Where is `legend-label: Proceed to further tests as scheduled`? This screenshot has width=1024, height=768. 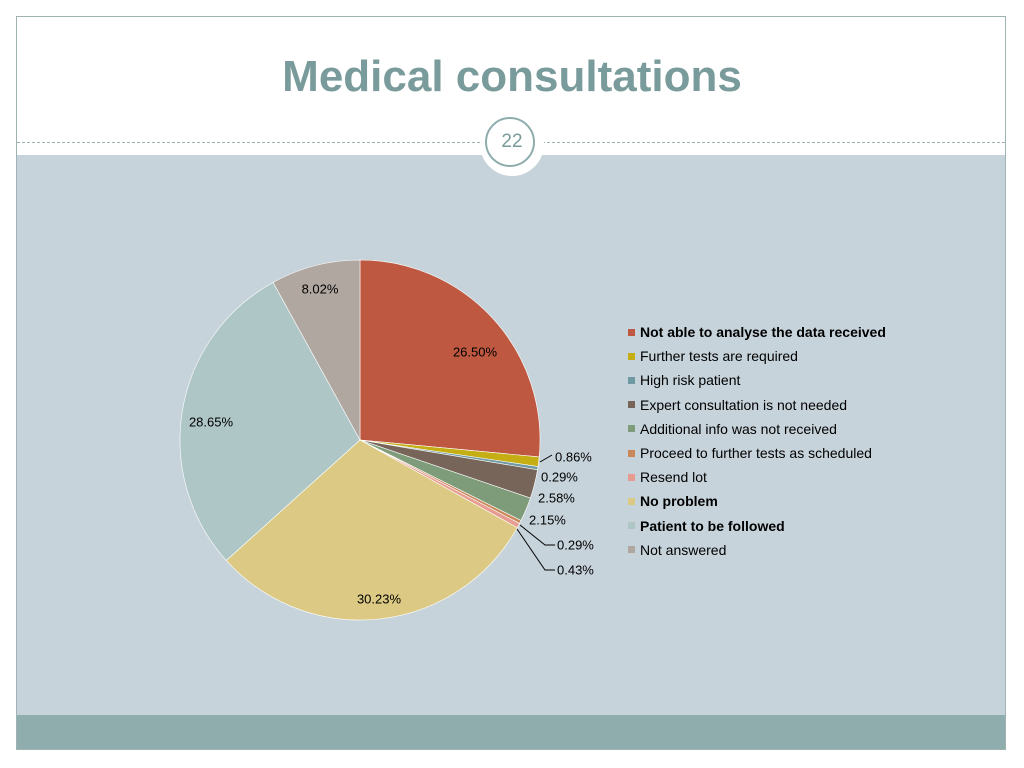
legend-label: Proceed to further tests as scheduled is located at coordinates (756, 453).